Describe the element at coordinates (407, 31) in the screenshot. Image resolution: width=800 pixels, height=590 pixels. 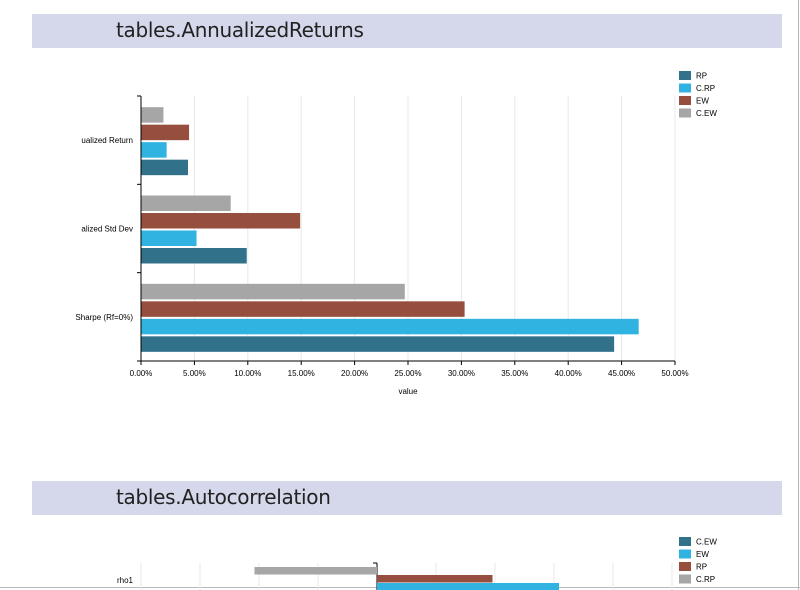
I see `section-header-annualized-returns: tables.AnnualizedReturns` at that location.